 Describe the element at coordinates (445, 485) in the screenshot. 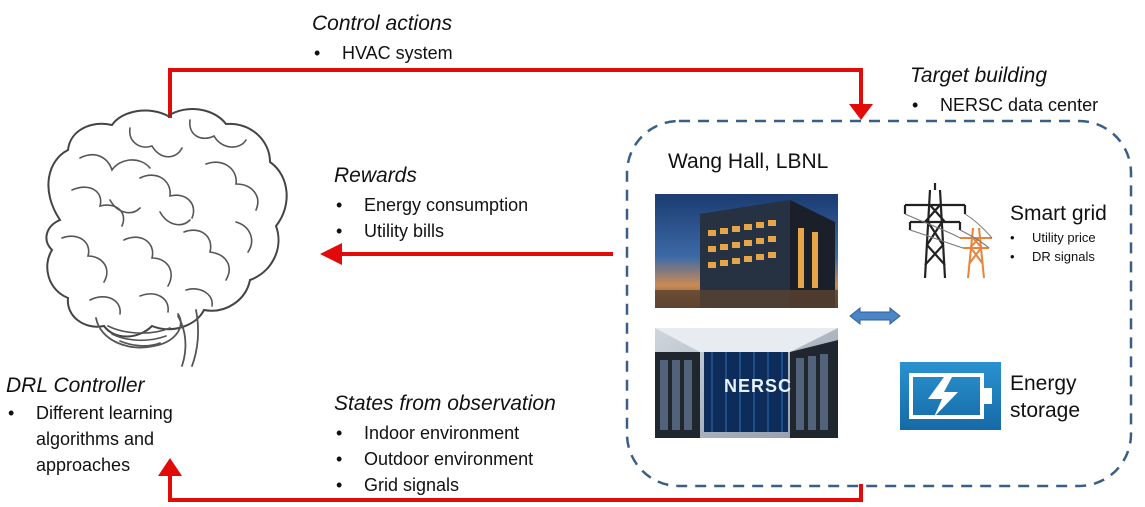

I see `list-item: Grid signals` at that location.